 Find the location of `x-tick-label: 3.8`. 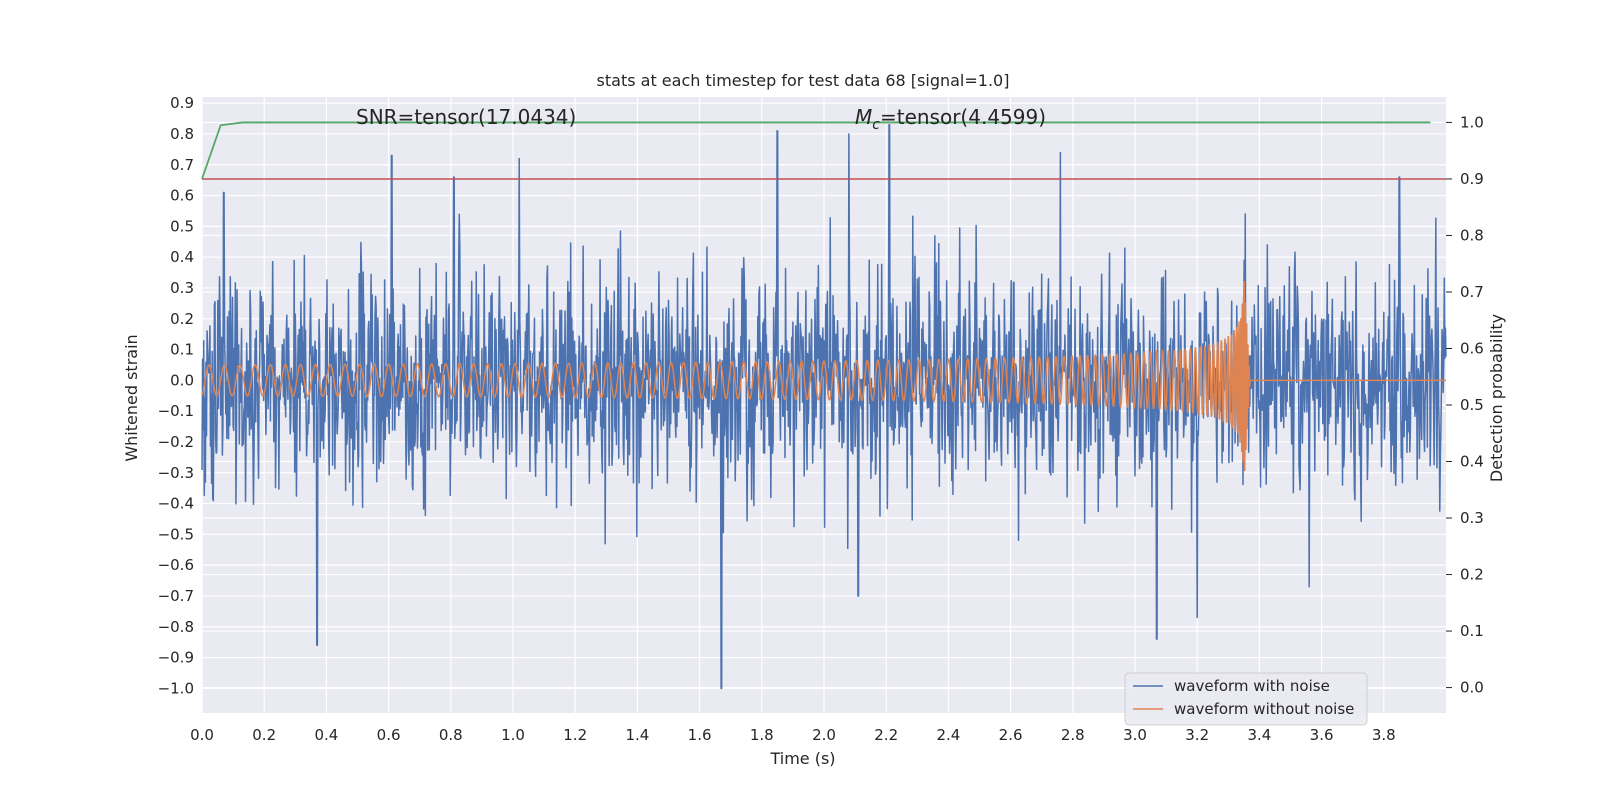

x-tick-label: 3.8 is located at coordinates (1384, 735).